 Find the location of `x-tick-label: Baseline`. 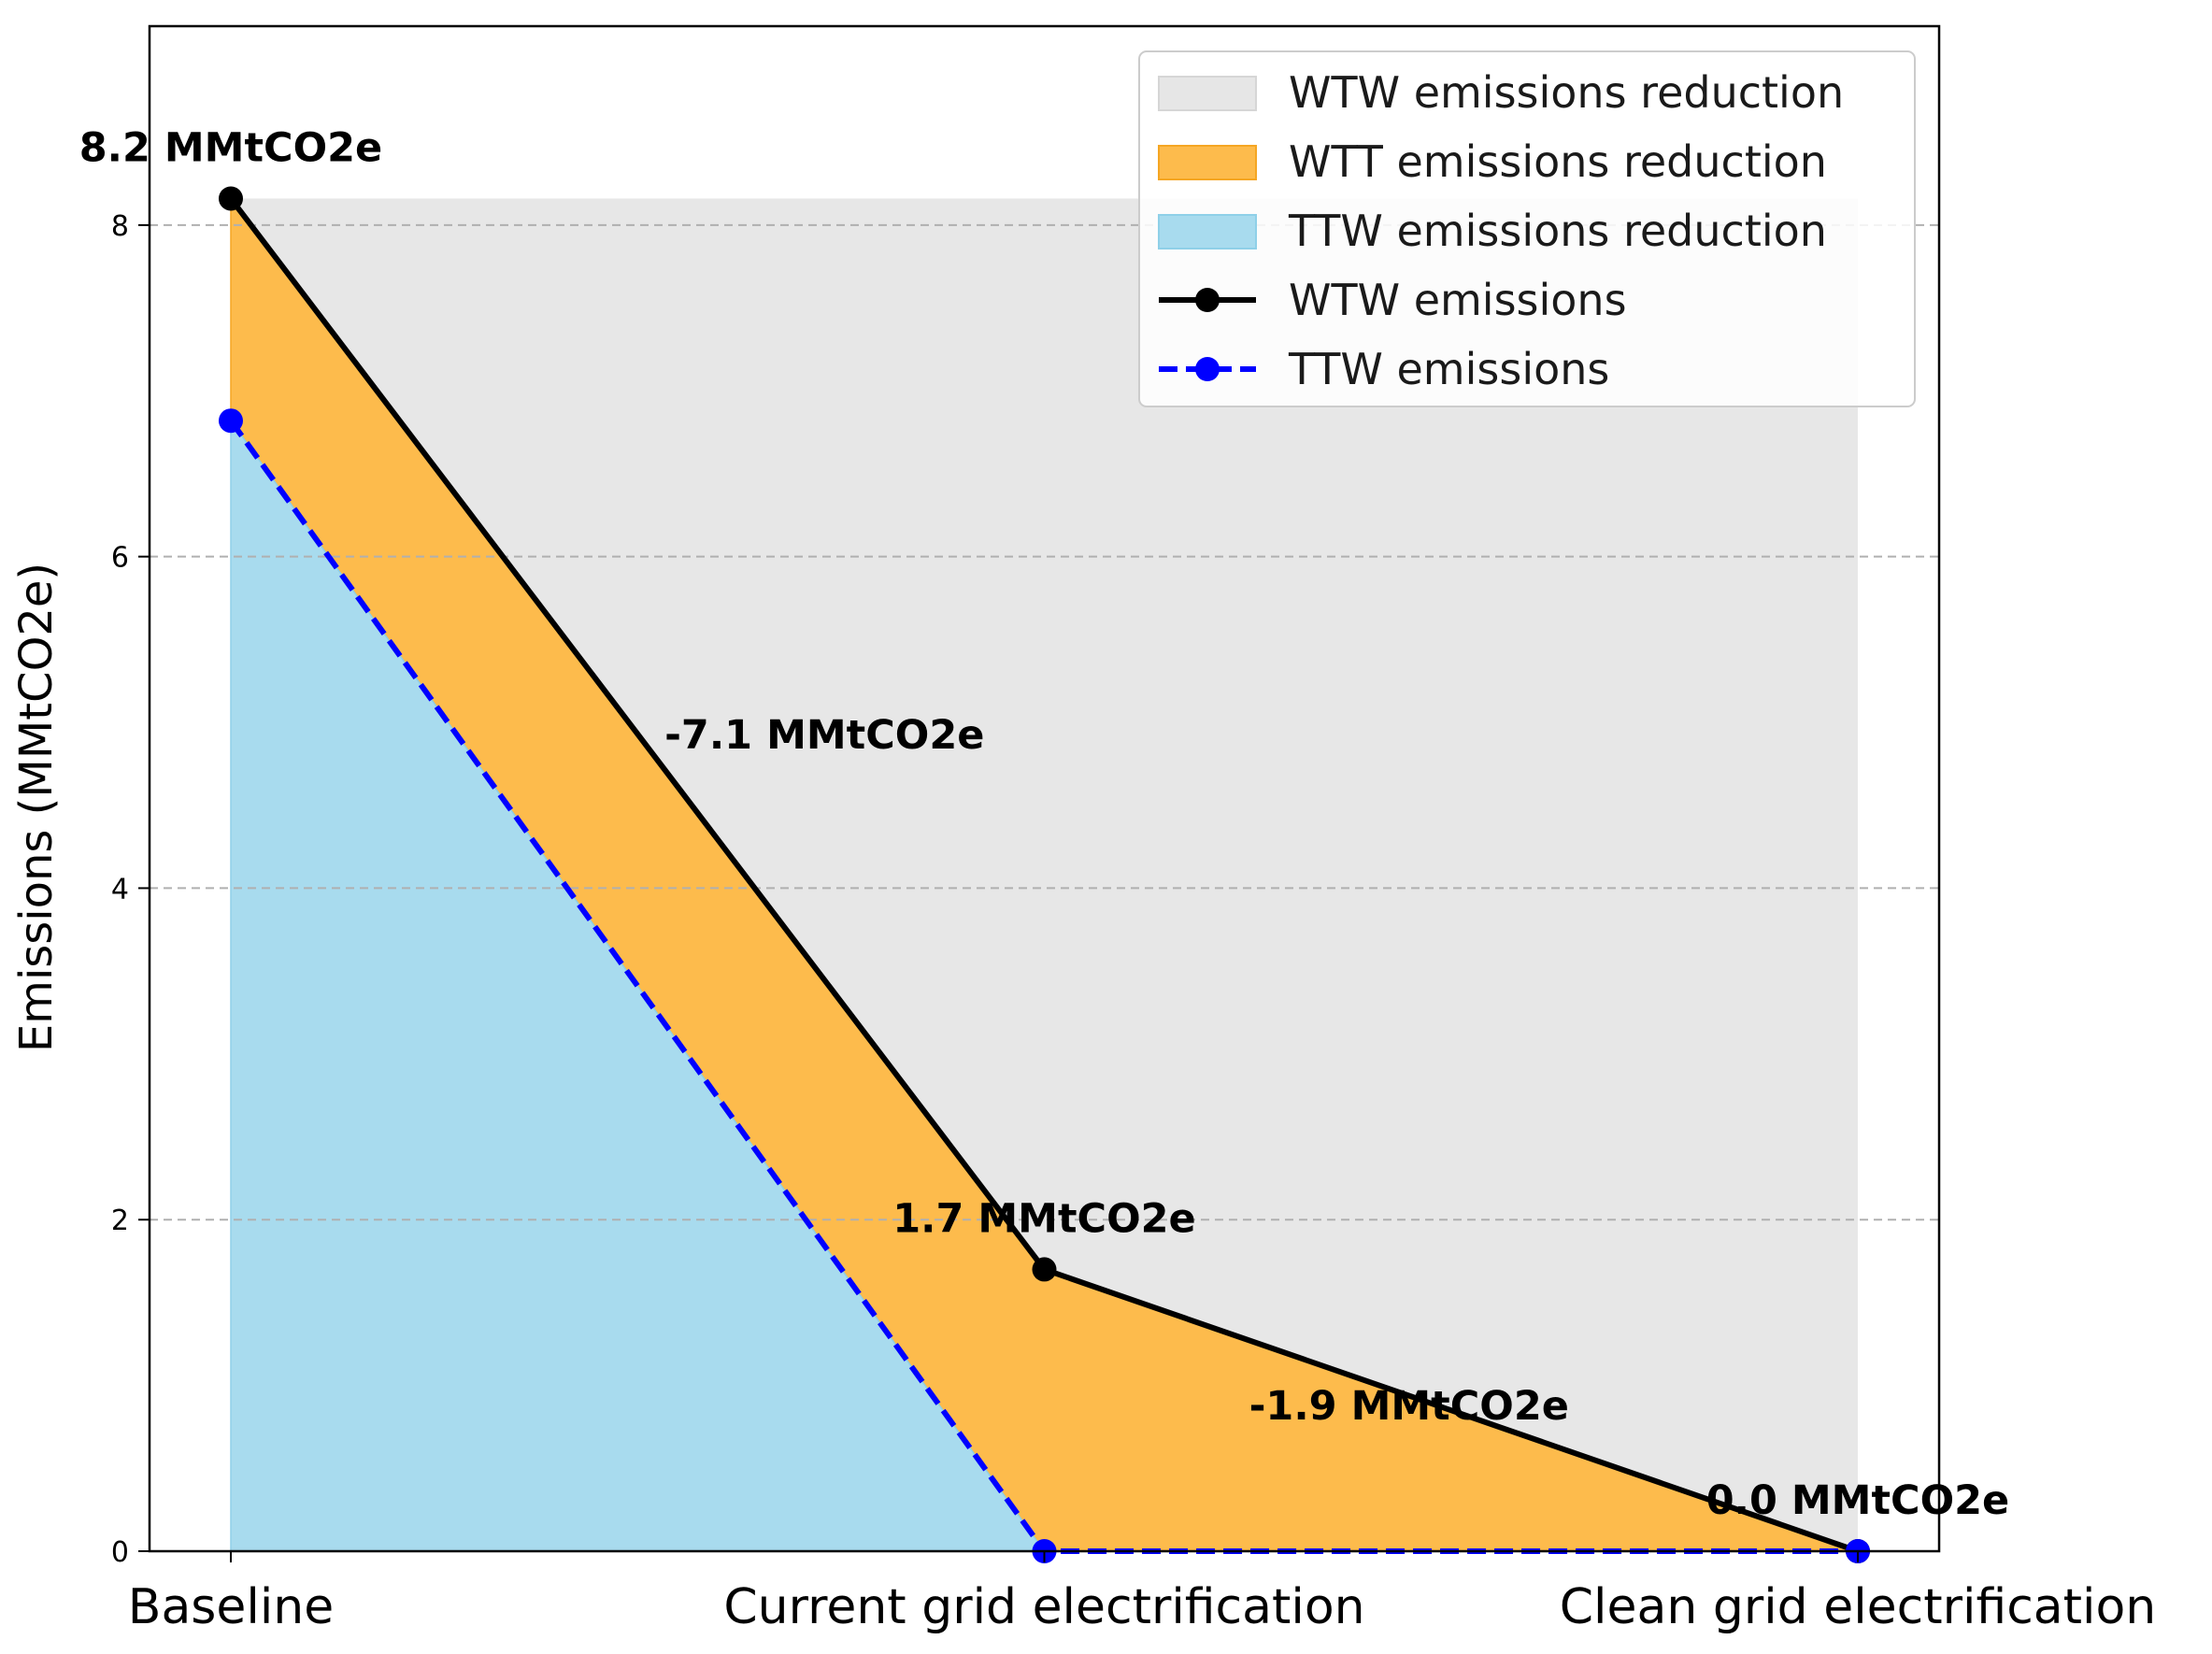

x-tick-label: Baseline is located at coordinates (231, 1607).